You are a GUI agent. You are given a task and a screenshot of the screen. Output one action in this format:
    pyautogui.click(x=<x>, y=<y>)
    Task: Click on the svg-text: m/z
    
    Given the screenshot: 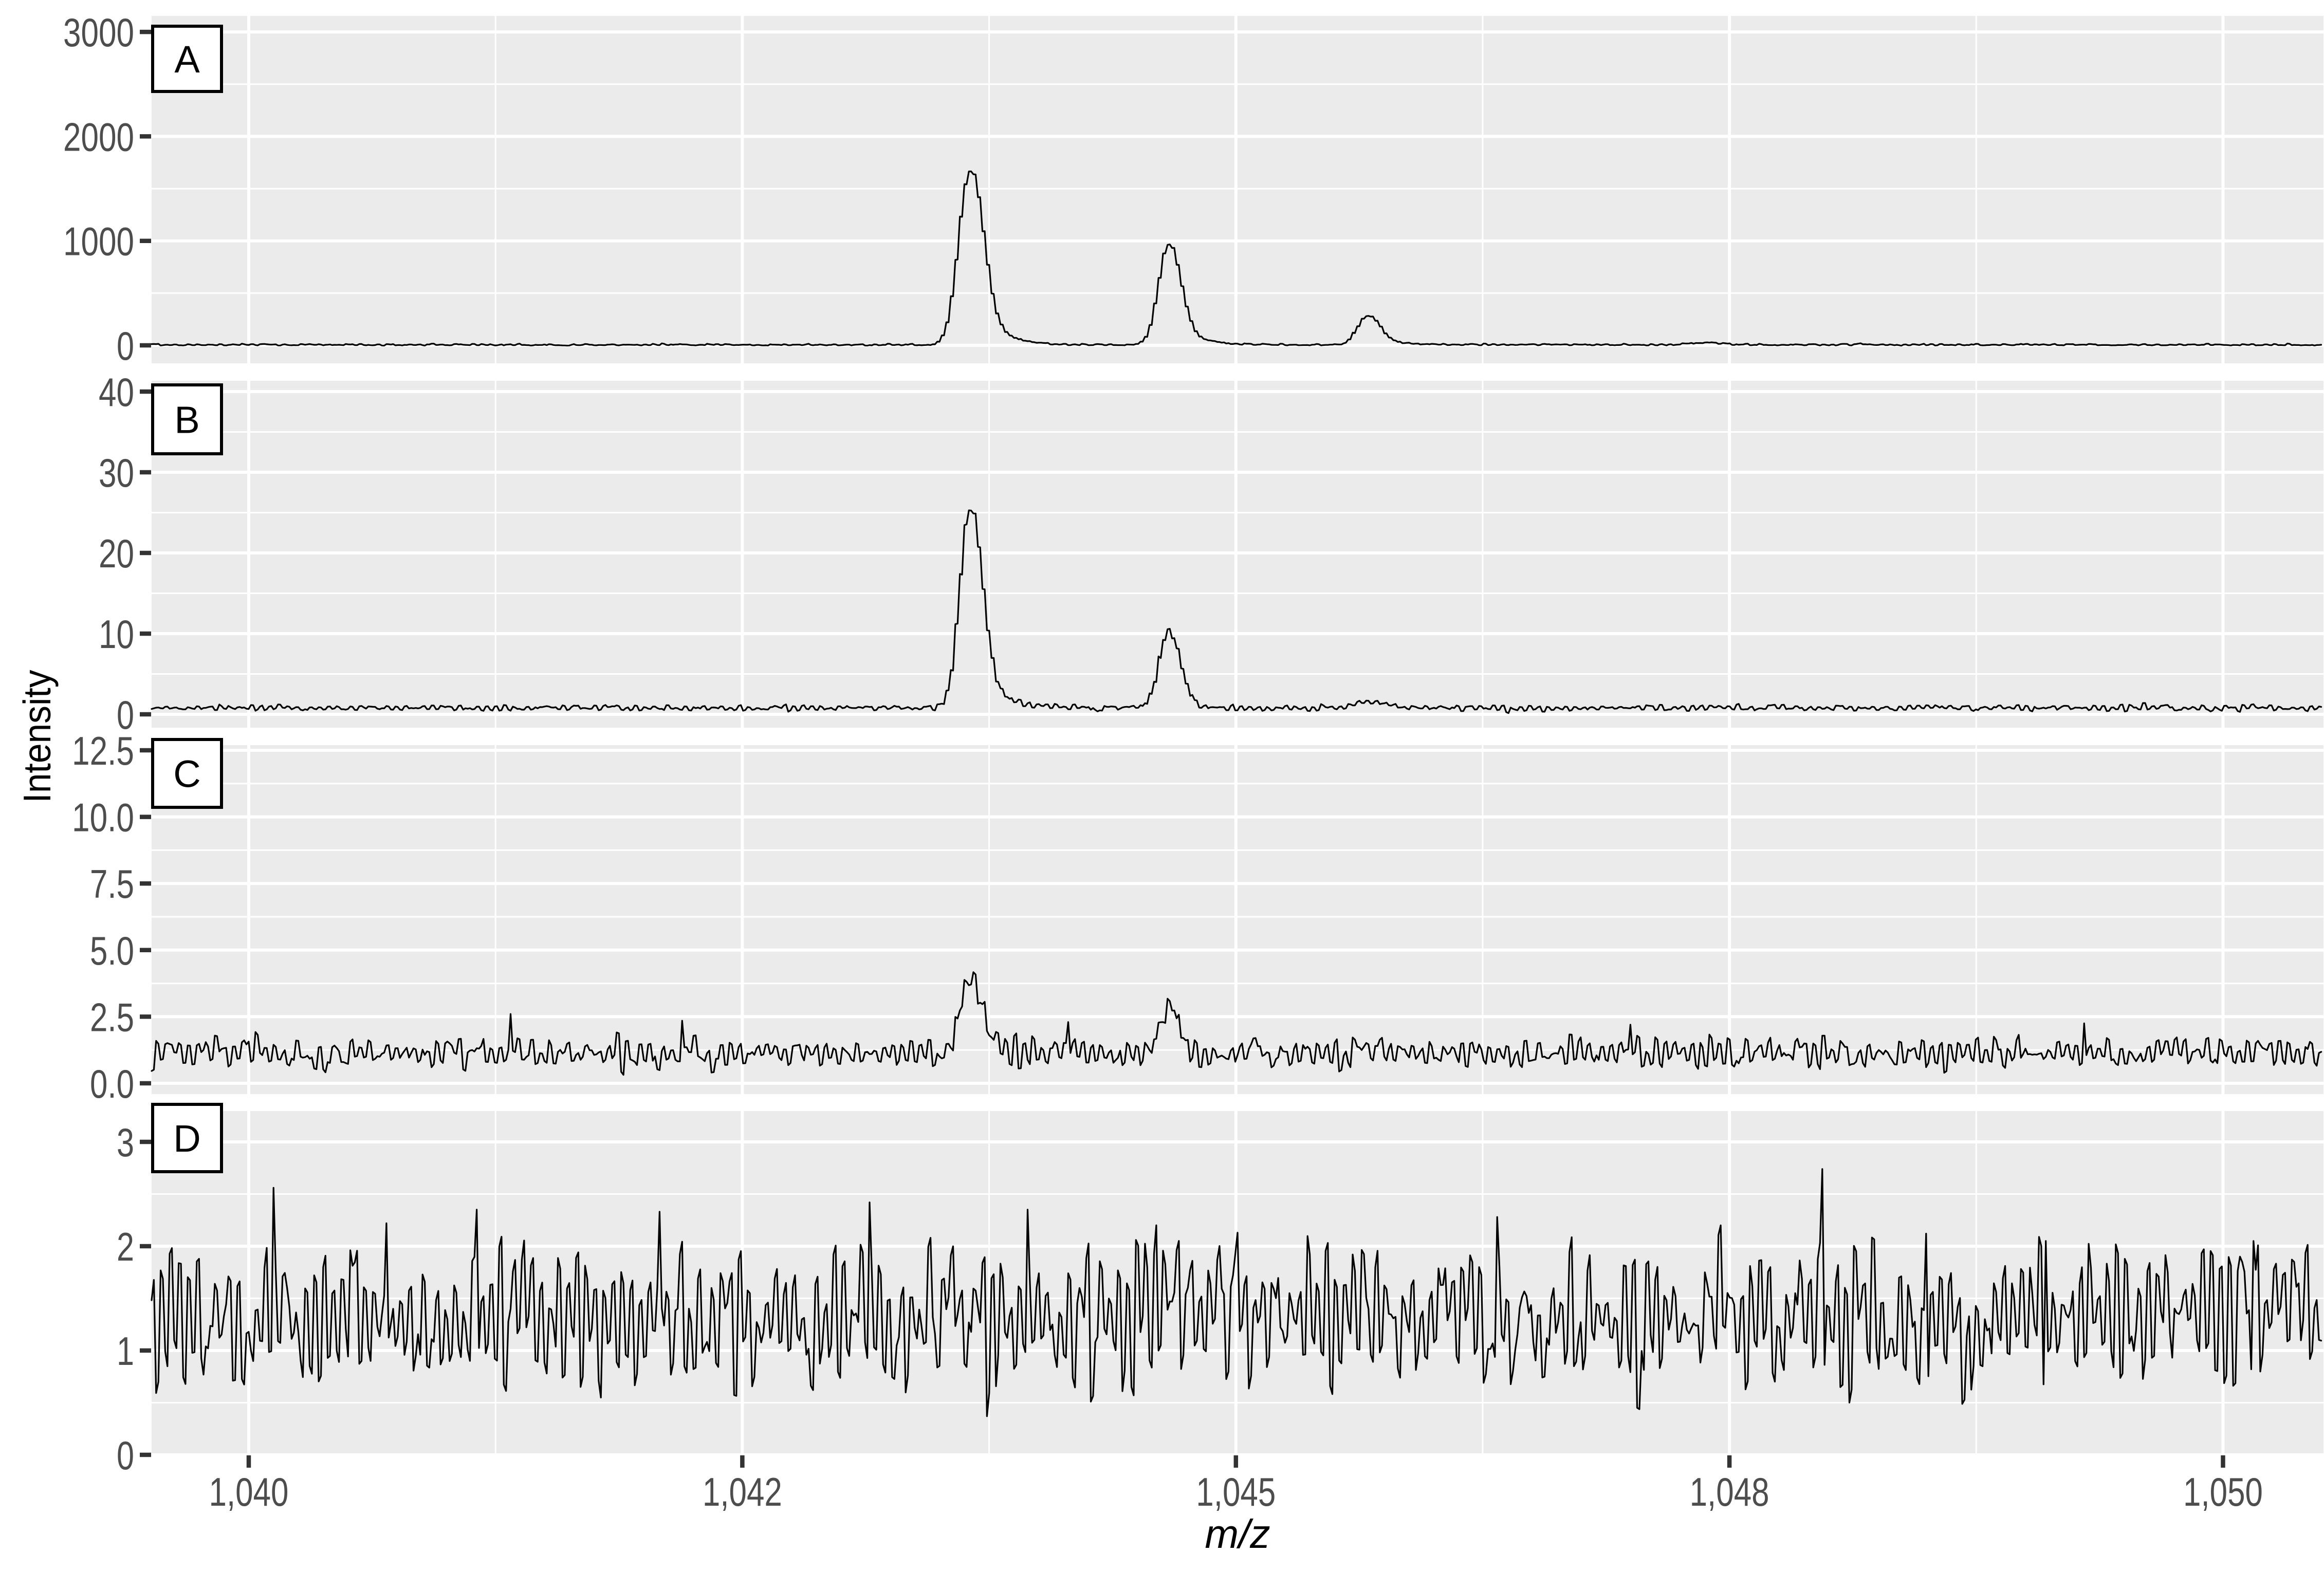 What is the action you would take?
    pyautogui.click(x=1238, y=1534)
    